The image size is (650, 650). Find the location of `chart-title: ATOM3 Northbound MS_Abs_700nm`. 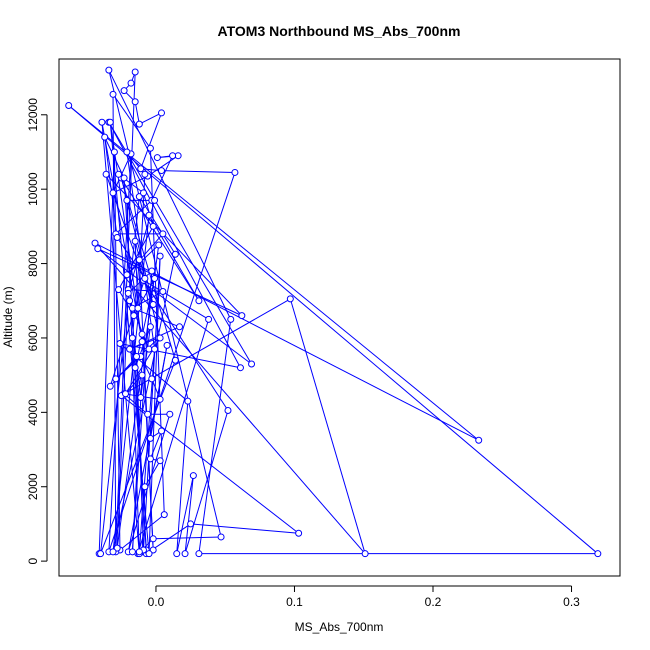

chart-title: ATOM3 Northbound MS_Abs_700nm is located at coordinates (339, 31).